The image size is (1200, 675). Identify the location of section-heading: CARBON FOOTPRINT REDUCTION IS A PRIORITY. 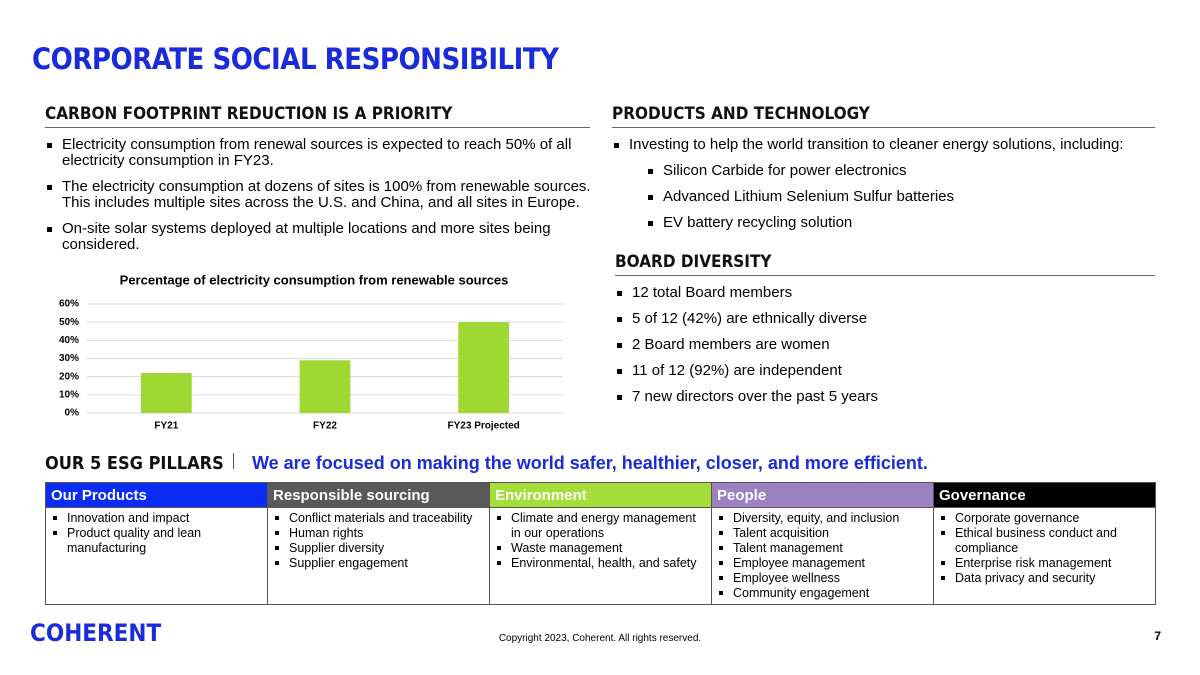
(317, 116).